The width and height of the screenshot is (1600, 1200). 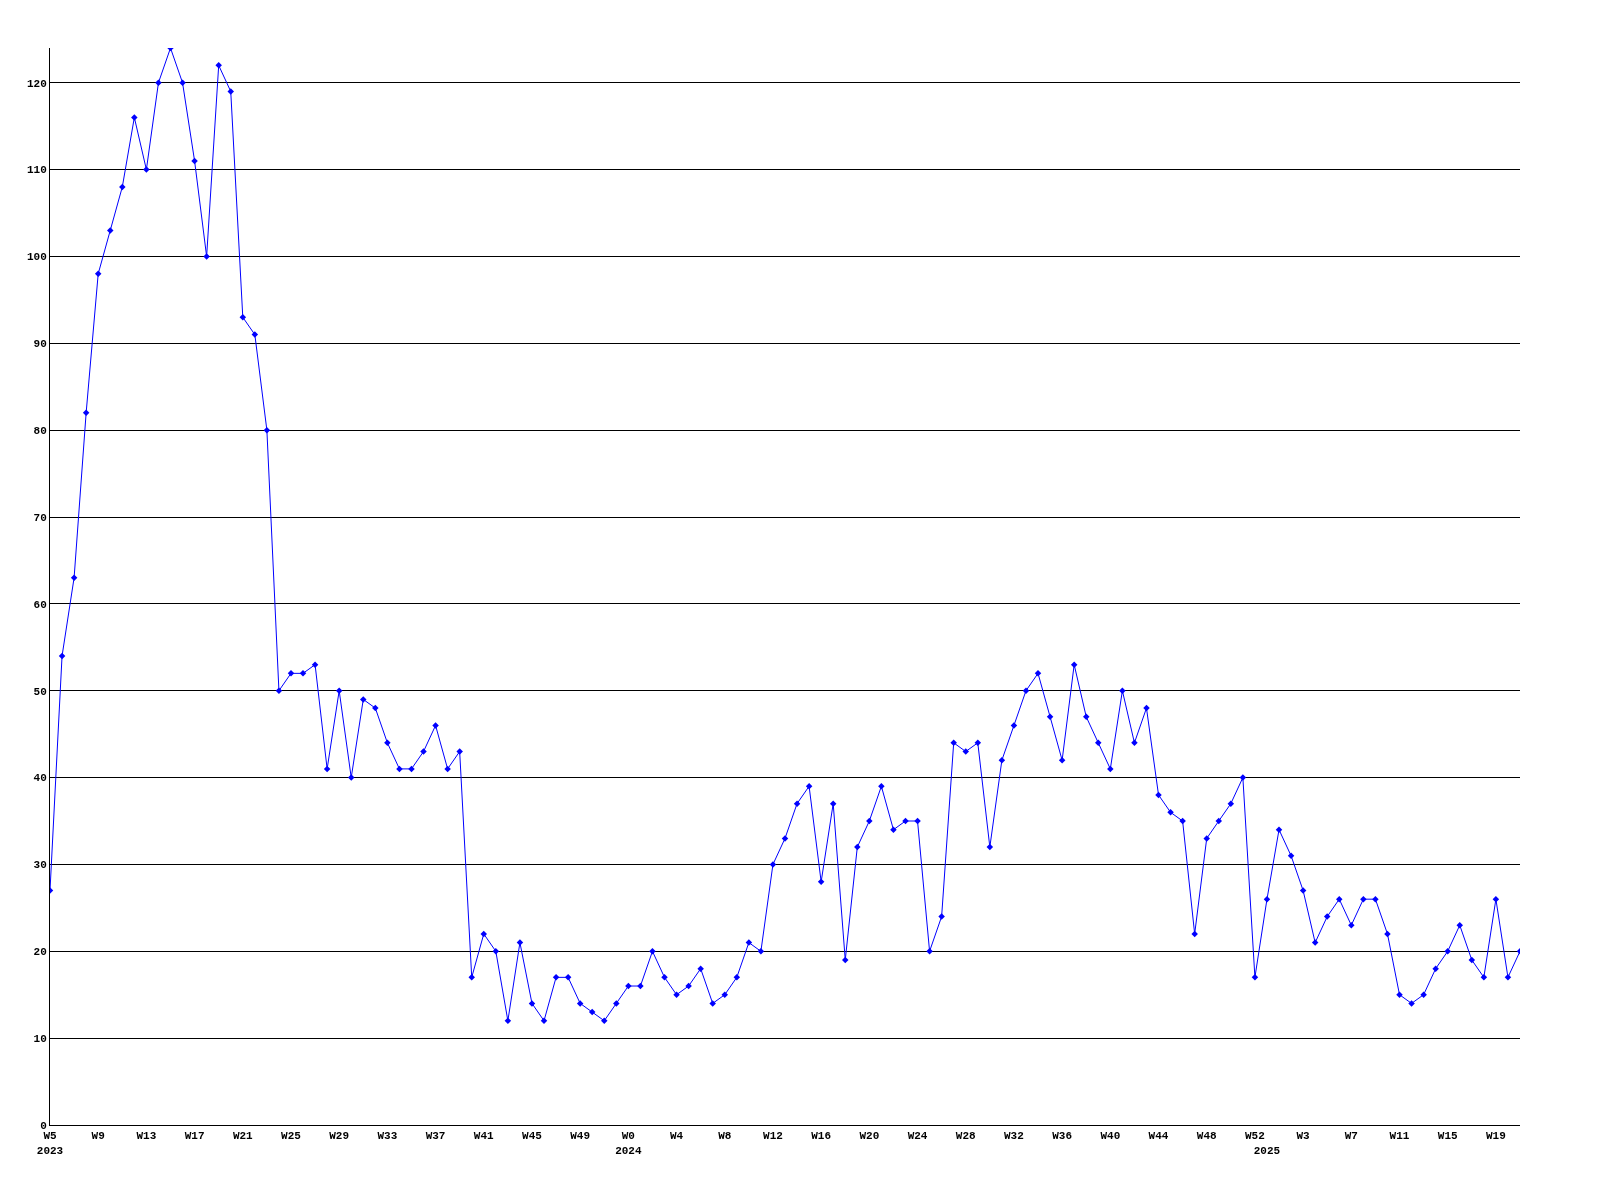 What do you see at coordinates (1110, 1136) in the screenshot?
I see `x-tick-label: W40` at bounding box center [1110, 1136].